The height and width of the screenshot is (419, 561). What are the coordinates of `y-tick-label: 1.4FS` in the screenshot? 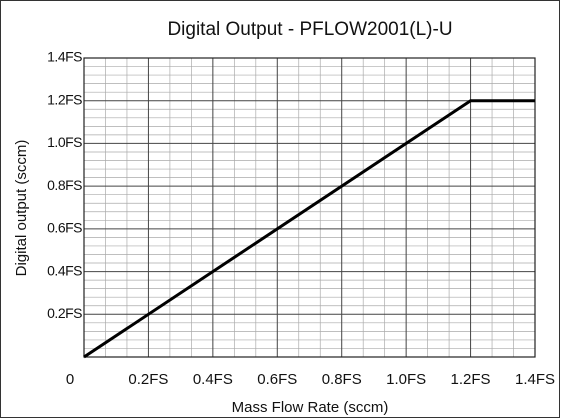 It's located at (64, 57).